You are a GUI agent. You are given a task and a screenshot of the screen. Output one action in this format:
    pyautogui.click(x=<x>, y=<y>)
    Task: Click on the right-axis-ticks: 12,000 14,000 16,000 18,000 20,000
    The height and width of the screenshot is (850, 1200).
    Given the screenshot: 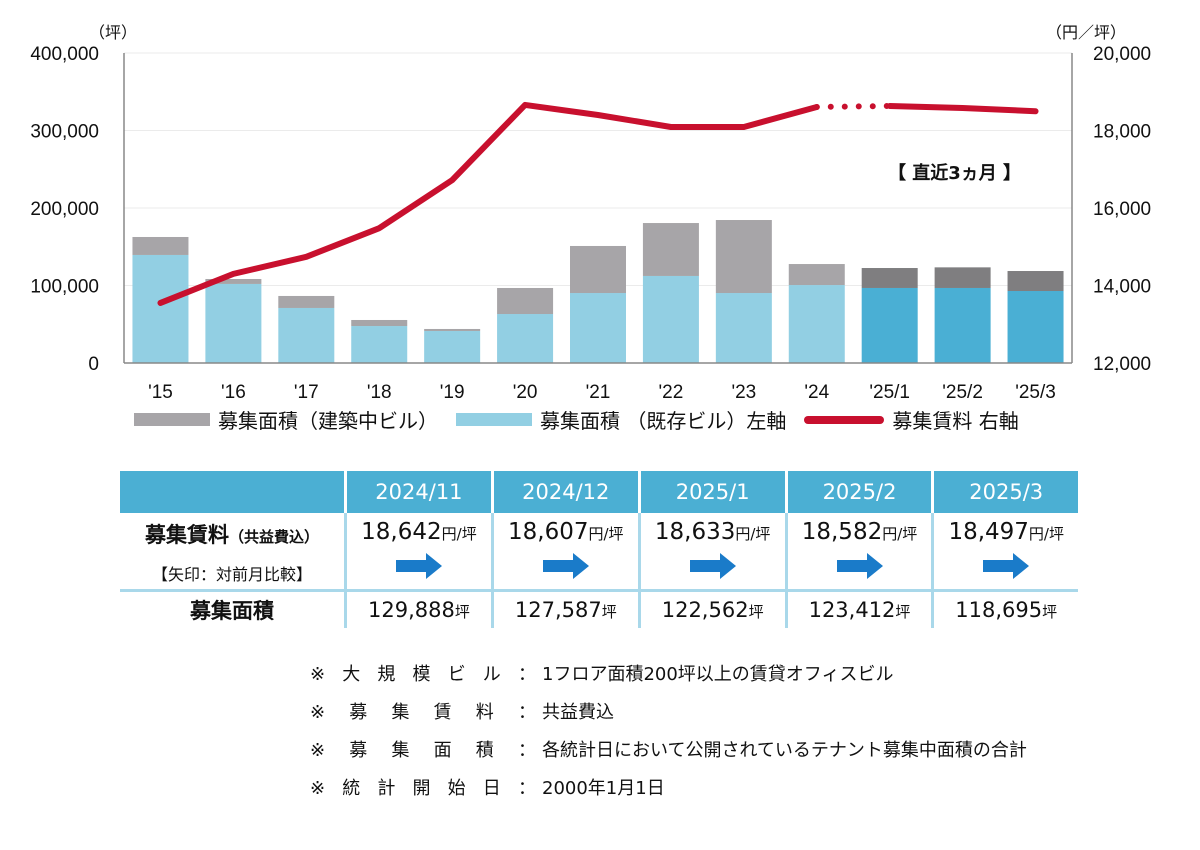 What is the action you would take?
    pyautogui.click(x=1122, y=209)
    